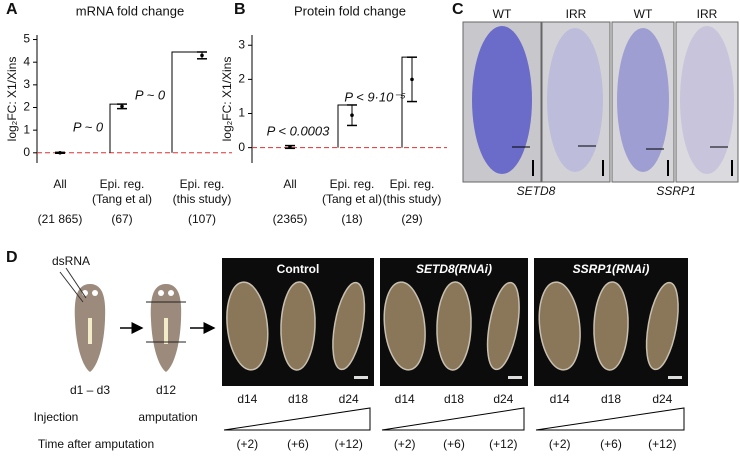  Describe the element at coordinates (167, 417) in the screenshot. I see `schedule-step: amputation` at that location.